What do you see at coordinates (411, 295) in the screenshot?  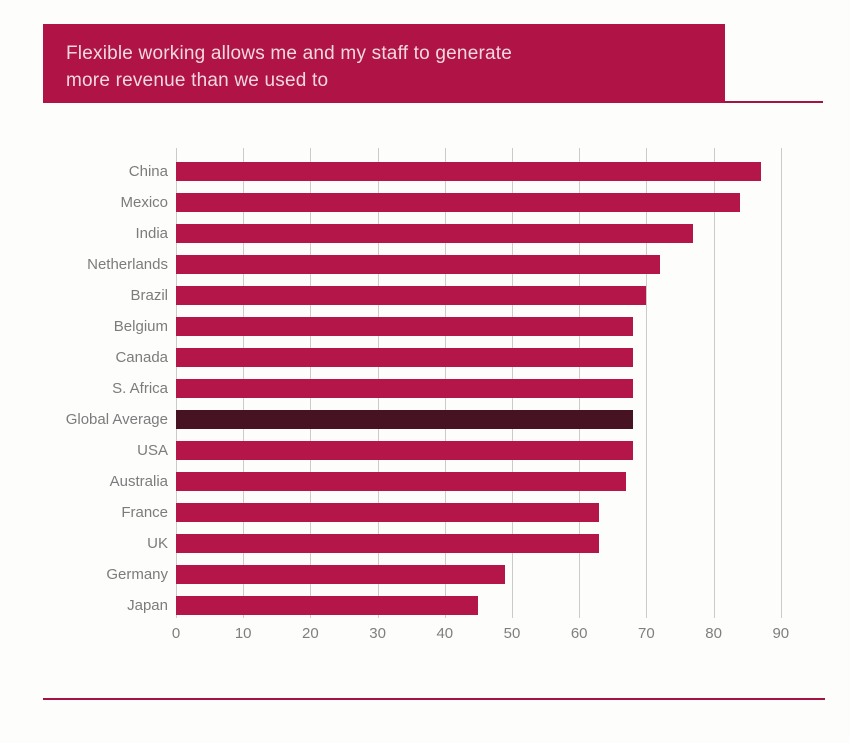 I see `bar-brazil` at bounding box center [411, 295].